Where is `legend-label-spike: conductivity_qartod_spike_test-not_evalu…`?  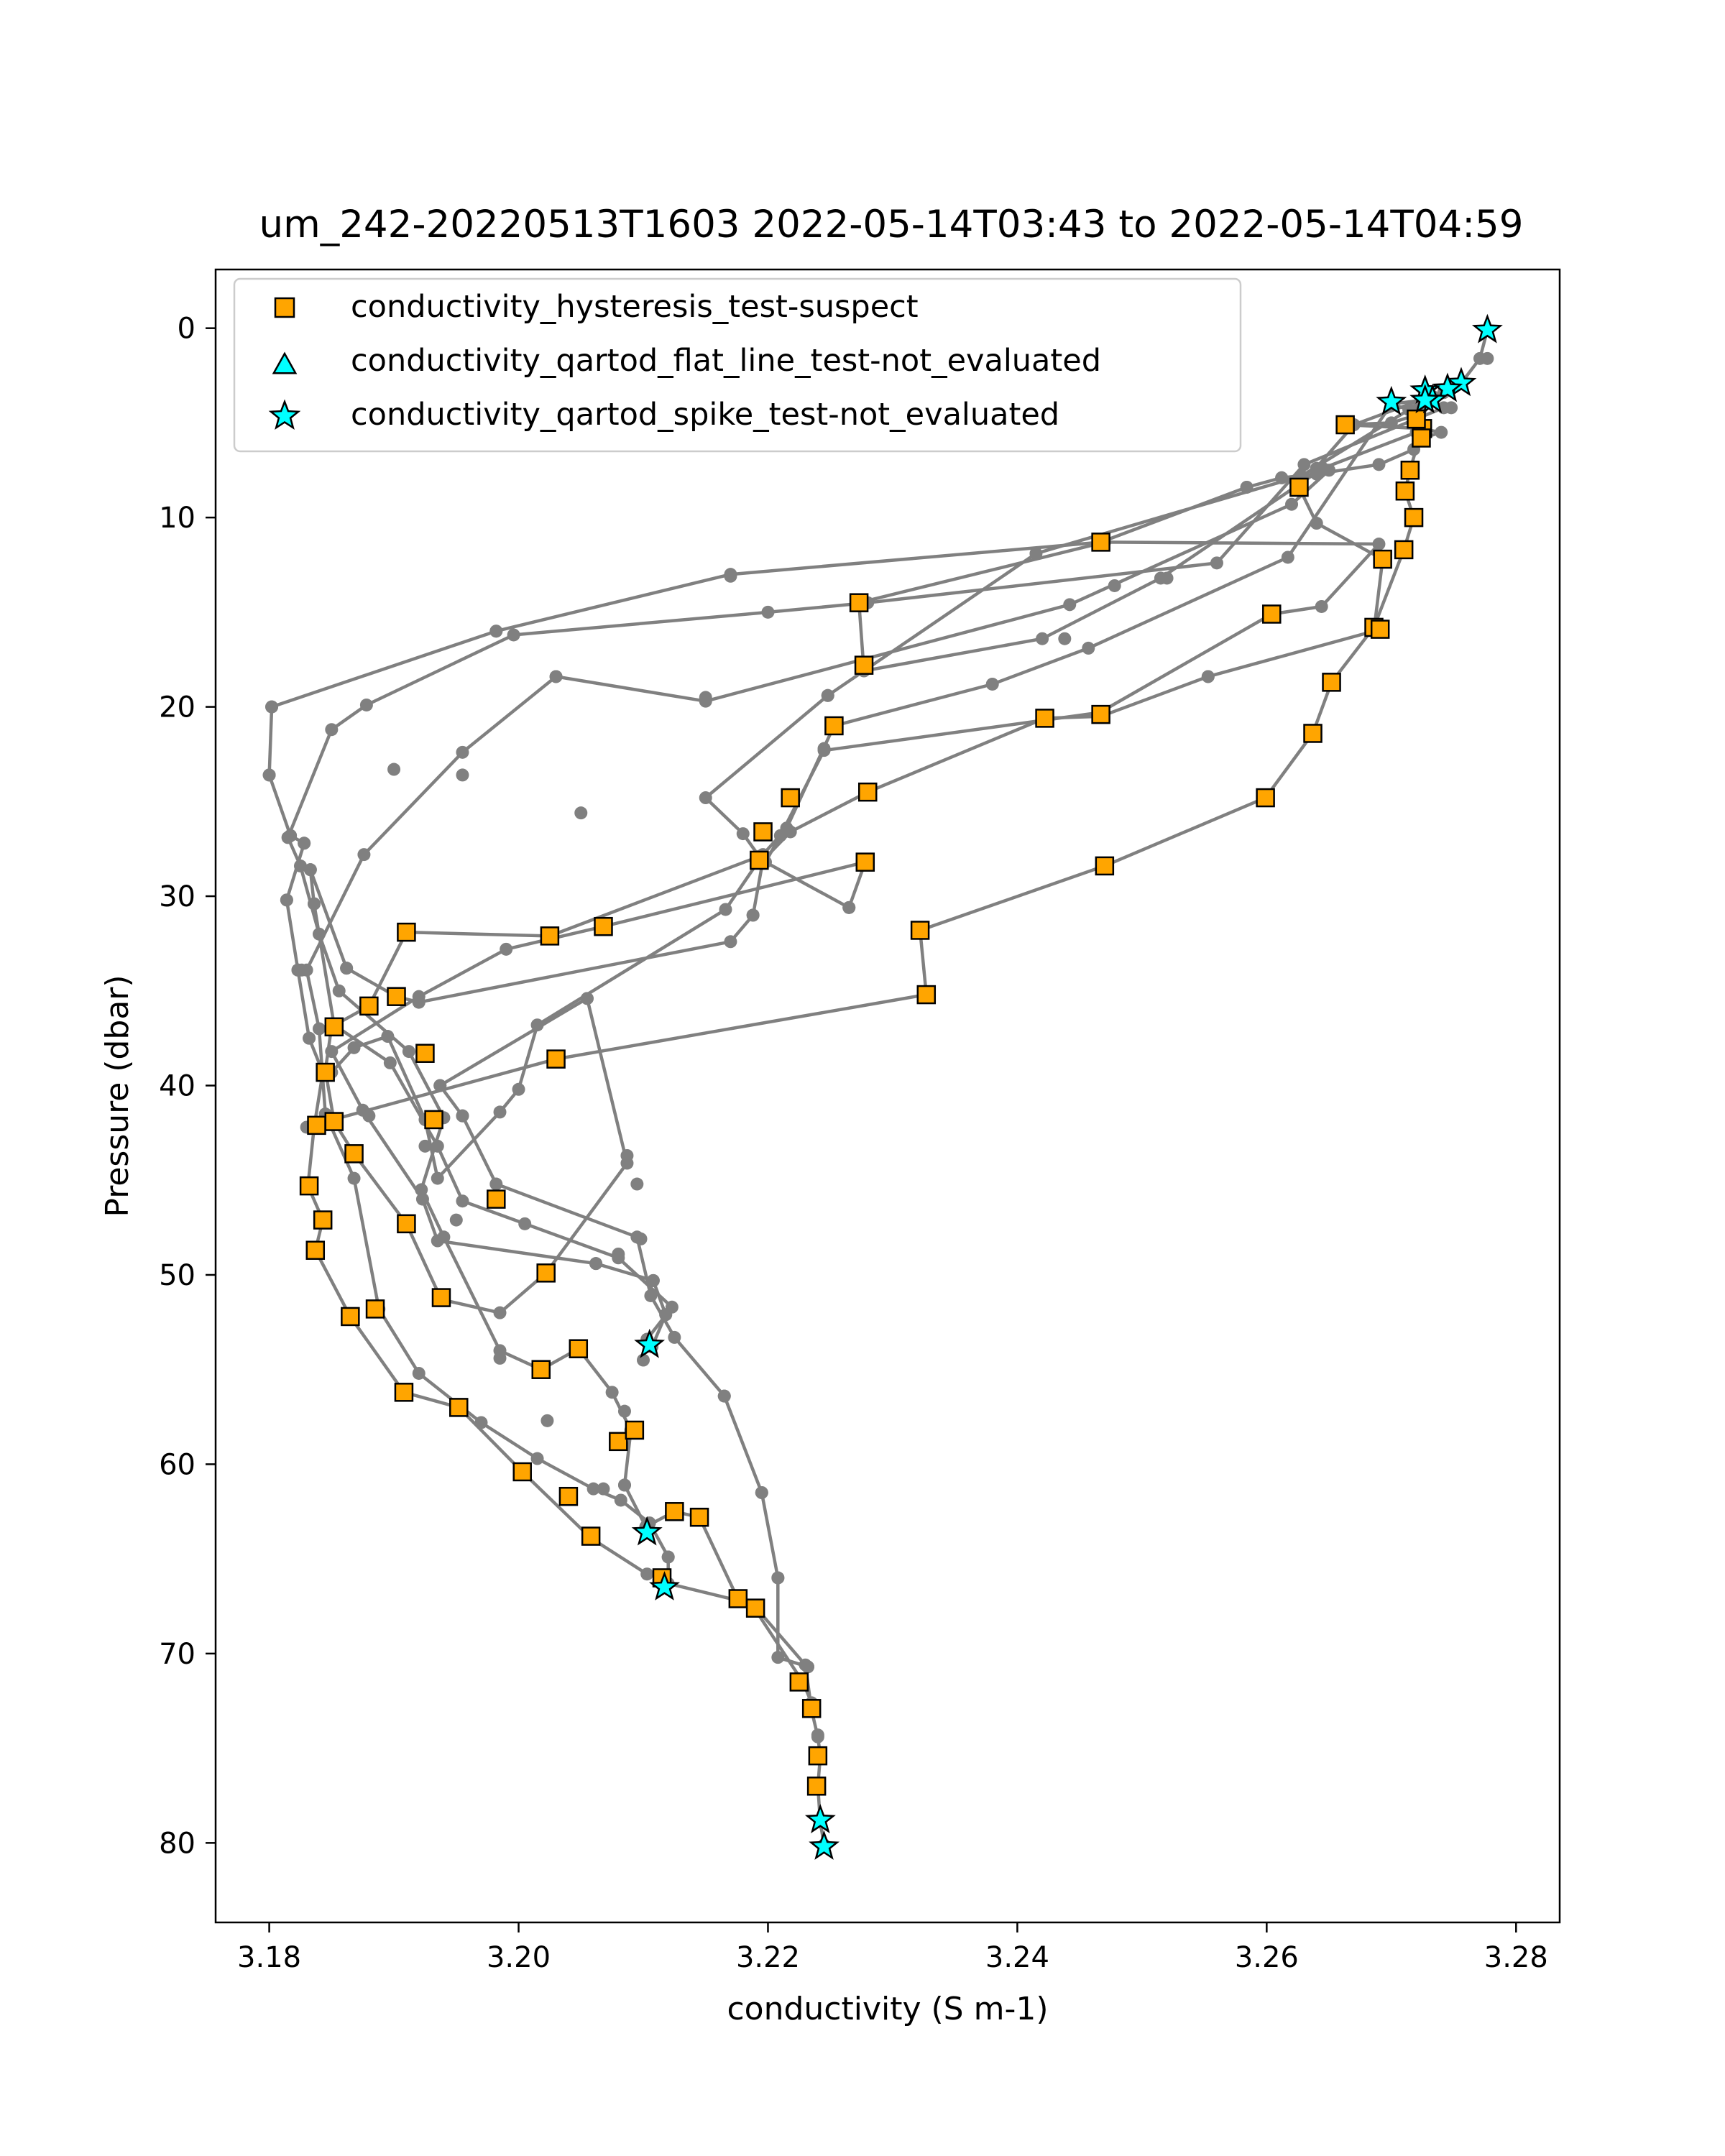 legend-label-spike: conductivity_qartod_spike_test-not_evalu… is located at coordinates (705, 415).